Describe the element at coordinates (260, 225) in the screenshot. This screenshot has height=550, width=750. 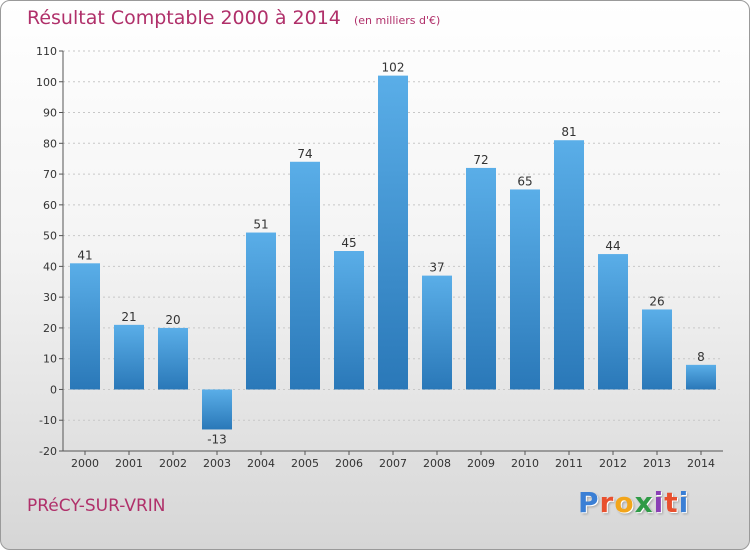
I see `data-label: 51` at that location.